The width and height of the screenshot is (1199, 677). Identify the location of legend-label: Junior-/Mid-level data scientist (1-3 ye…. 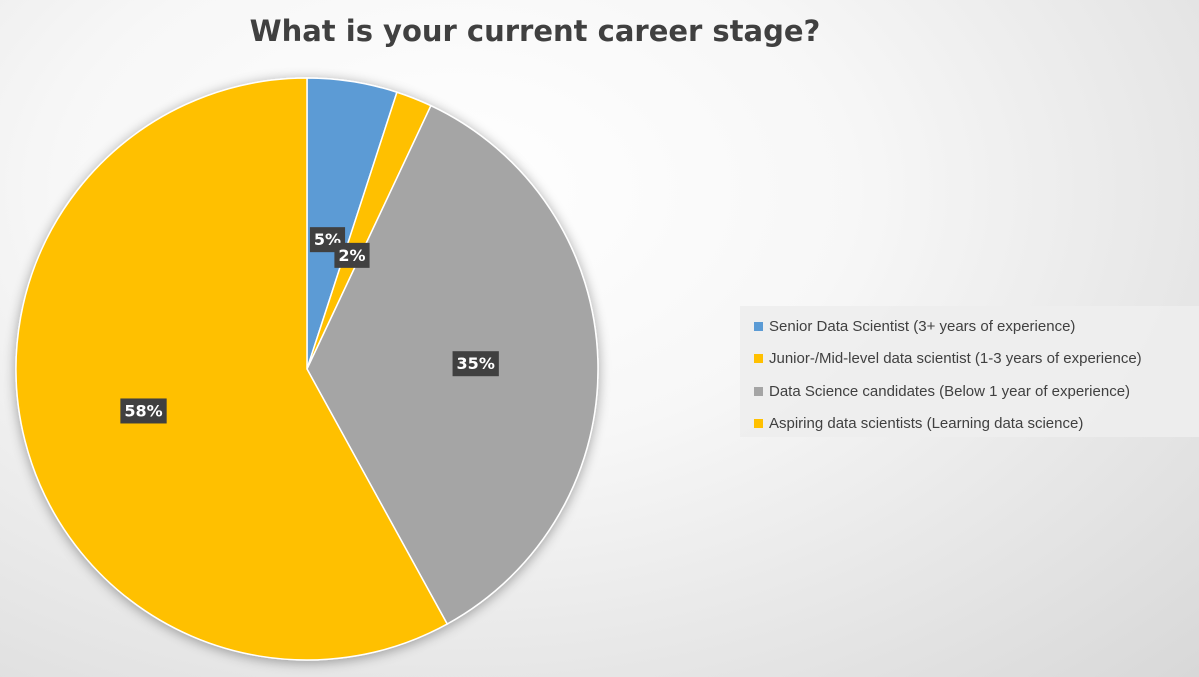
(955, 359).